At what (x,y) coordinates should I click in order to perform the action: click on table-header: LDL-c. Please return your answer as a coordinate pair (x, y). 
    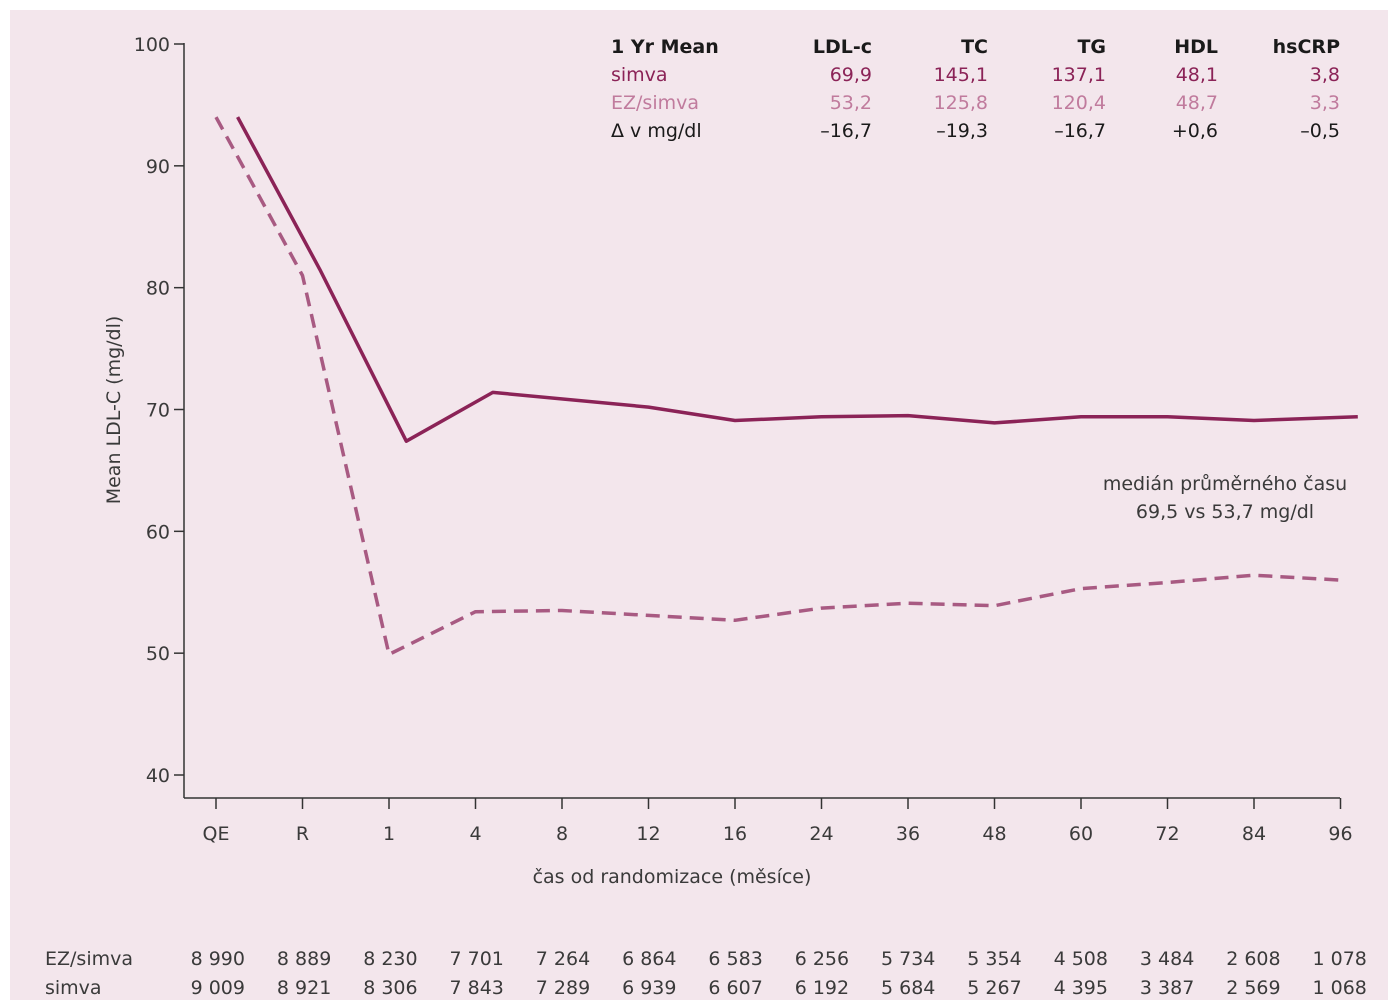
    Looking at the image, I should click on (842, 47).